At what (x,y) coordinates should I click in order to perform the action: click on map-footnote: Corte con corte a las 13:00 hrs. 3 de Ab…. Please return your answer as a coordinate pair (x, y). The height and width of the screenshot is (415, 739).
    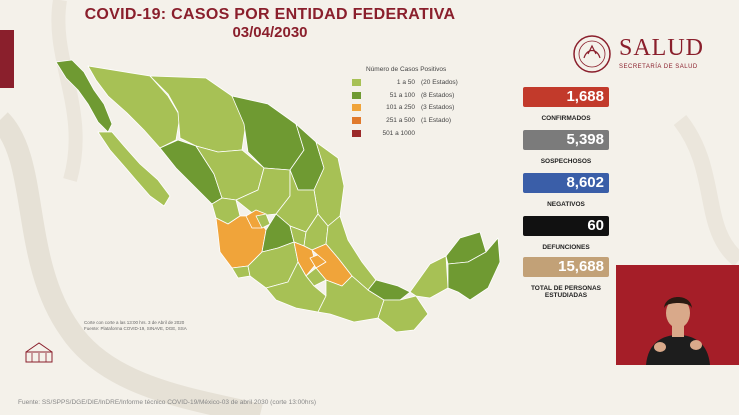
    Looking at the image, I should click on (135, 326).